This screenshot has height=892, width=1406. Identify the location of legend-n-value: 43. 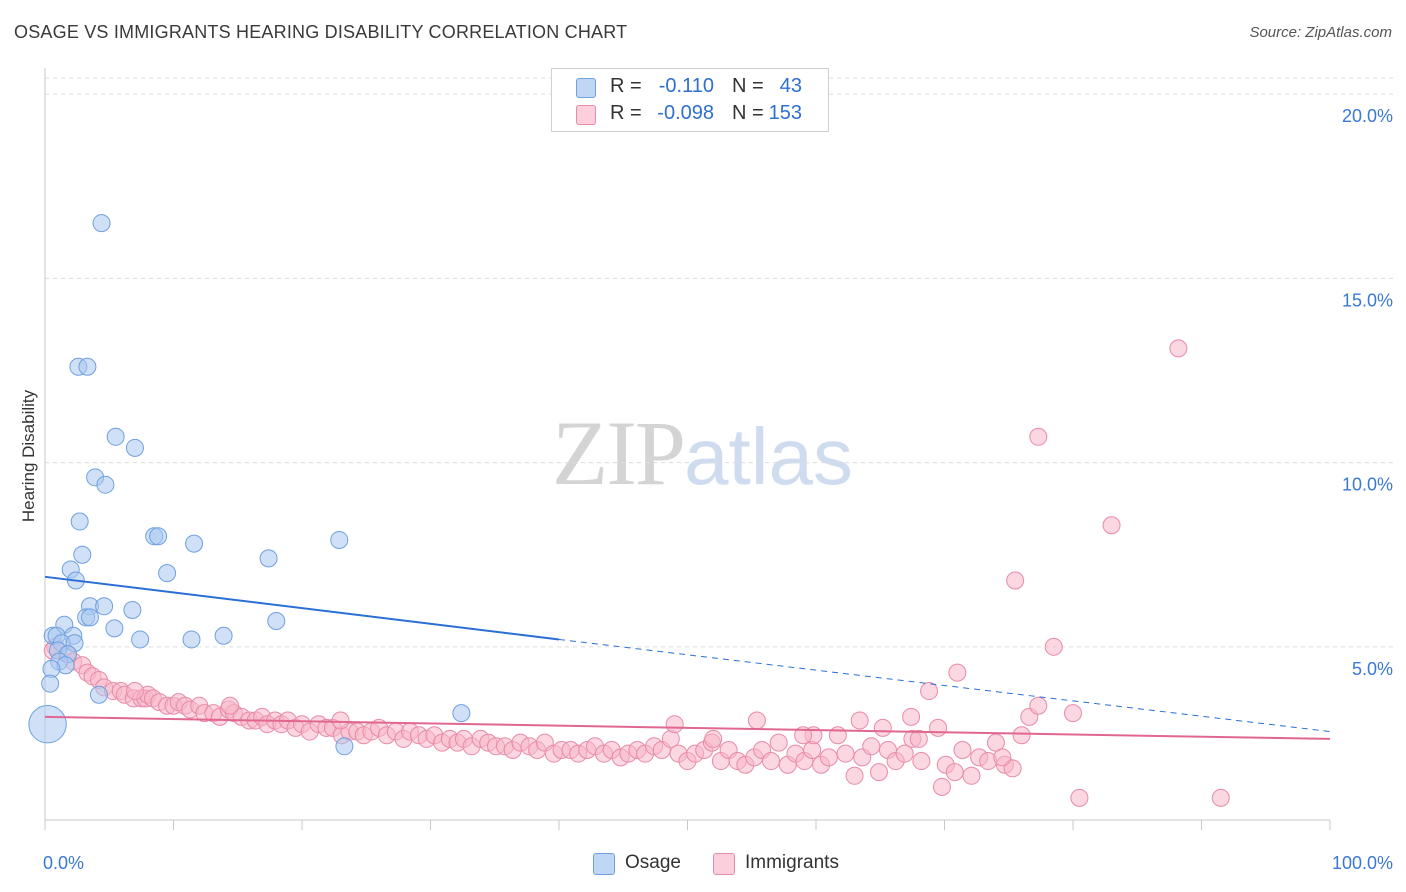
(790, 86).